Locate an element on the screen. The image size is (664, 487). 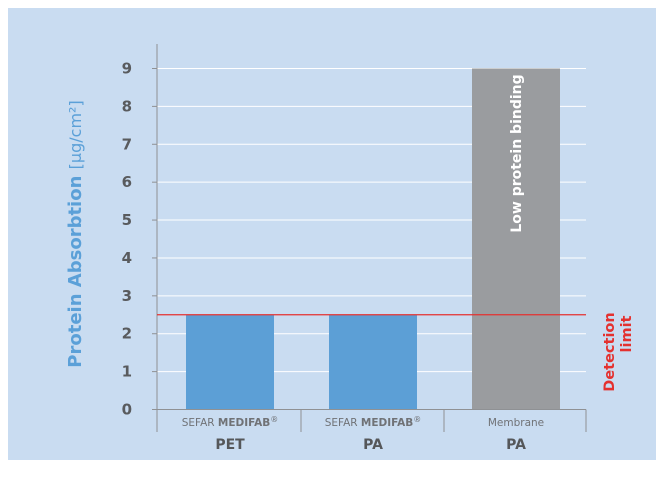
y-tick-label: 0 is located at coordinates (127, 410).